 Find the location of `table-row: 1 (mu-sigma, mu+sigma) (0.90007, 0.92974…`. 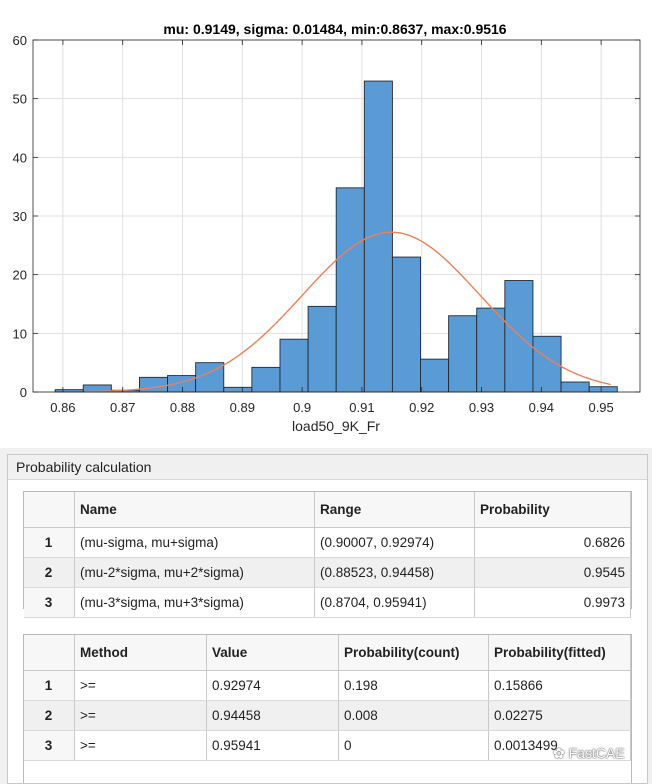

table-row: 1 (mu-sigma, mu+sigma) (0.90007, 0.92974… is located at coordinates (327, 542).